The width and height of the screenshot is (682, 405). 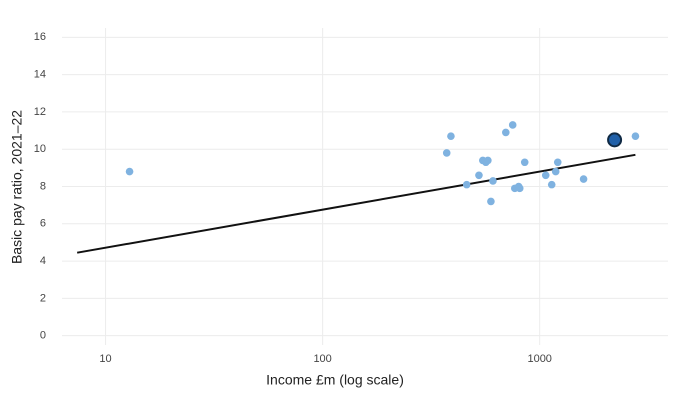 What do you see at coordinates (615, 140) in the screenshot?
I see `highlight-point` at bounding box center [615, 140].